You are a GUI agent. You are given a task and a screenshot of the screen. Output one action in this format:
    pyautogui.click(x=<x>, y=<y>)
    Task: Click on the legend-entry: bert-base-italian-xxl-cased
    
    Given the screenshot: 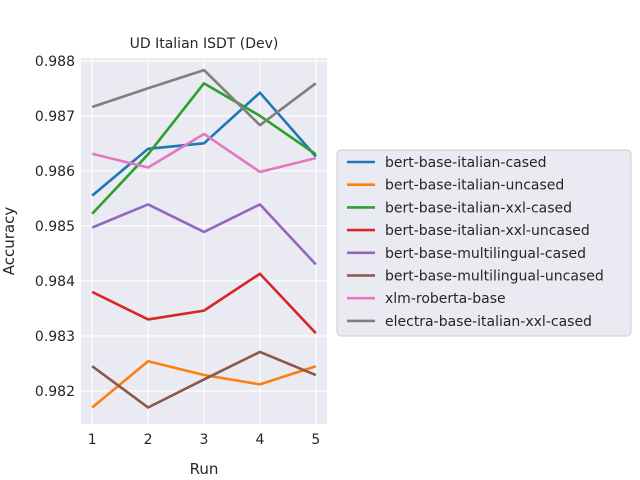 What is the action you would take?
    pyautogui.click(x=478, y=208)
    